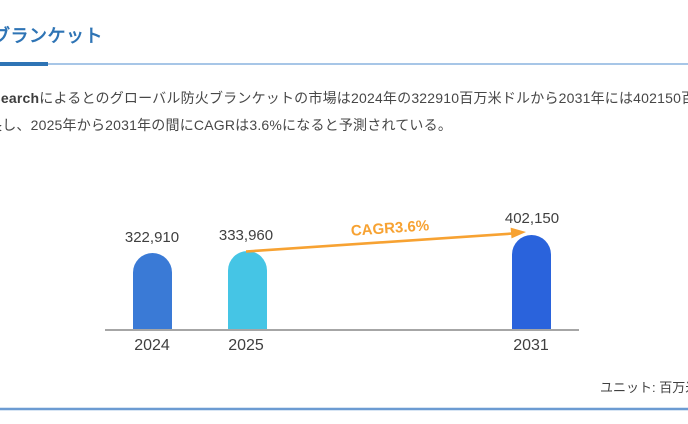  I want to click on bar-value-2024: 322,910, so click(152, 237).